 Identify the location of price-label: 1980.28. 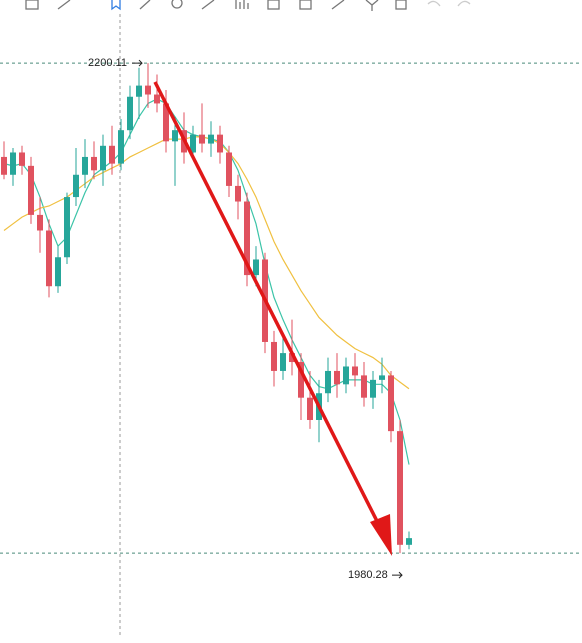
(368, 575).